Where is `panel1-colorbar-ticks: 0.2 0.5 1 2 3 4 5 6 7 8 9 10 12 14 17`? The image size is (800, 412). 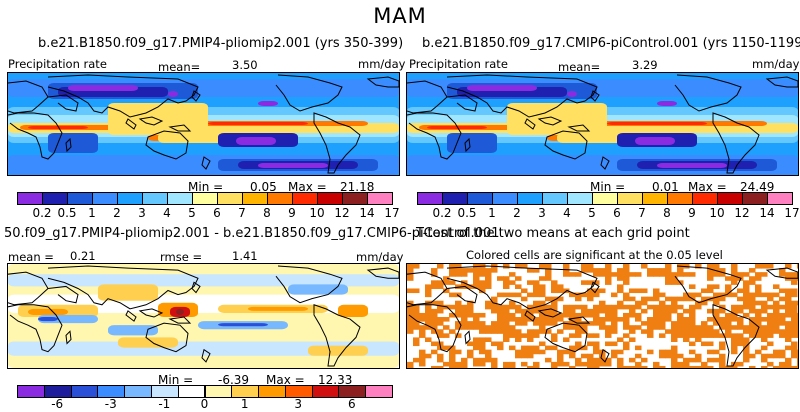
panel1-colorbar-ticks: 0.2 0.5 1 2 3 4 5 6 7 8 9 10 12 14 17 is located at coordinates (208, 214).